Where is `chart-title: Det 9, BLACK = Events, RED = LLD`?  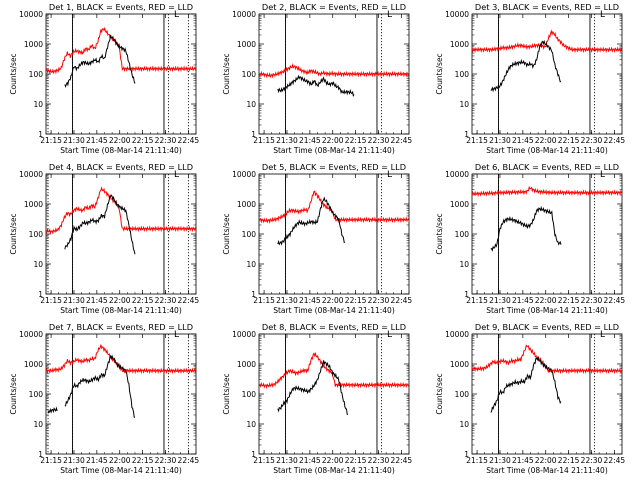 chart-title: Det 9, BLACK = Events, RED = LLD is located at coordinates (547, 327).